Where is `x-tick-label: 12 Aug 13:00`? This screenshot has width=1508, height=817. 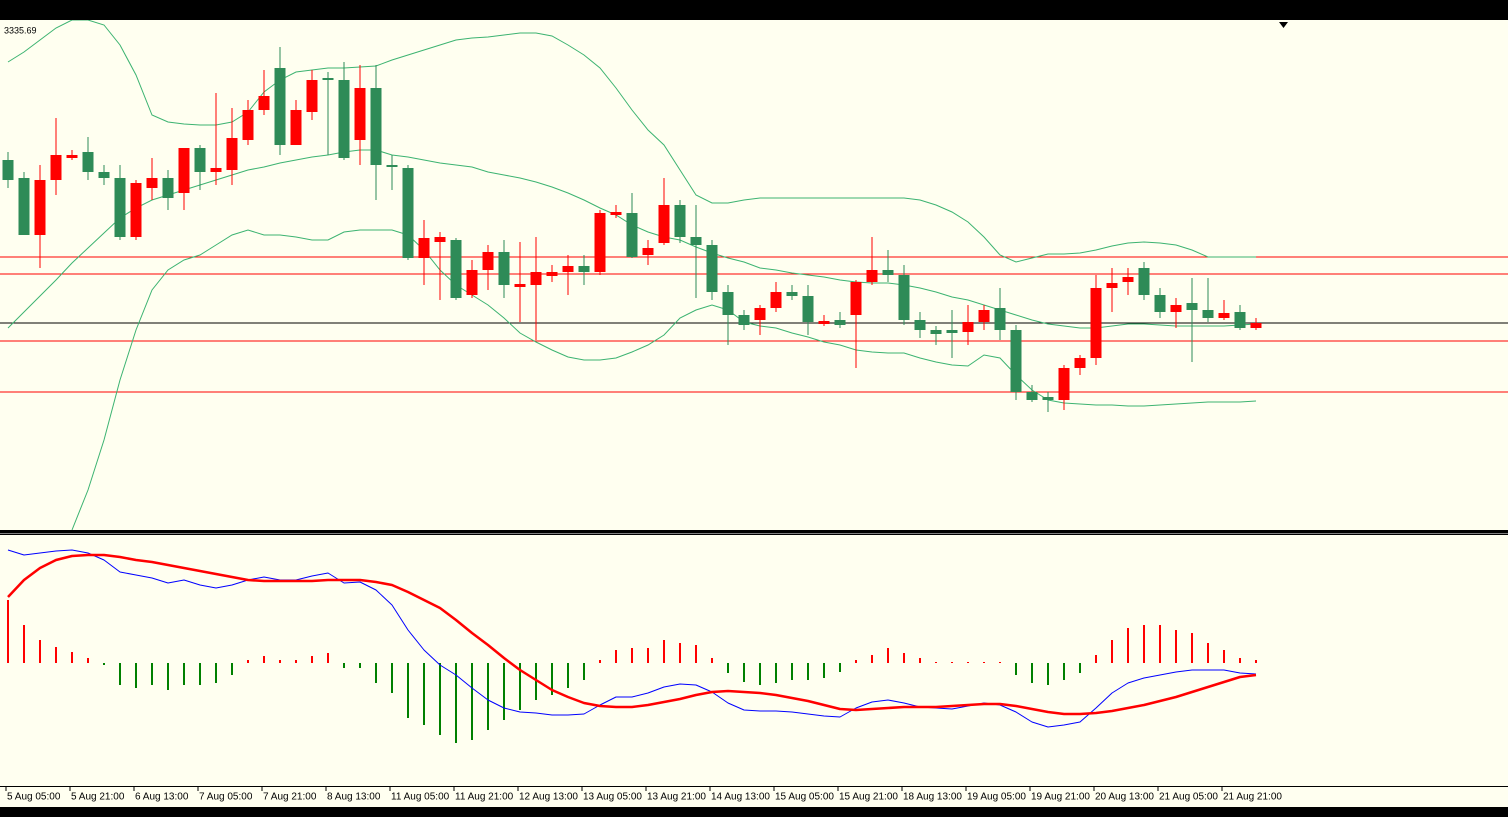 x-tick-label: 12 Aug 13:00 is located at coordinates (548, 797).